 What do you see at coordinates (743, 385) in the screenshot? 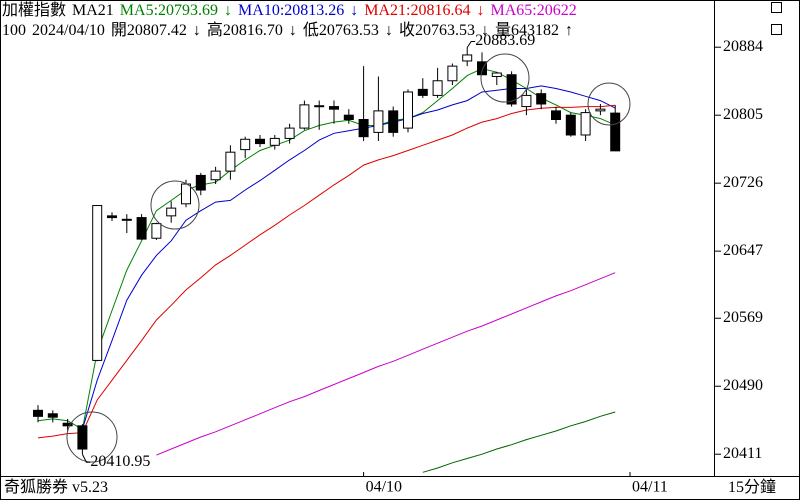
I see `y-tick-label: 20490` at bounding box center [743, 385].